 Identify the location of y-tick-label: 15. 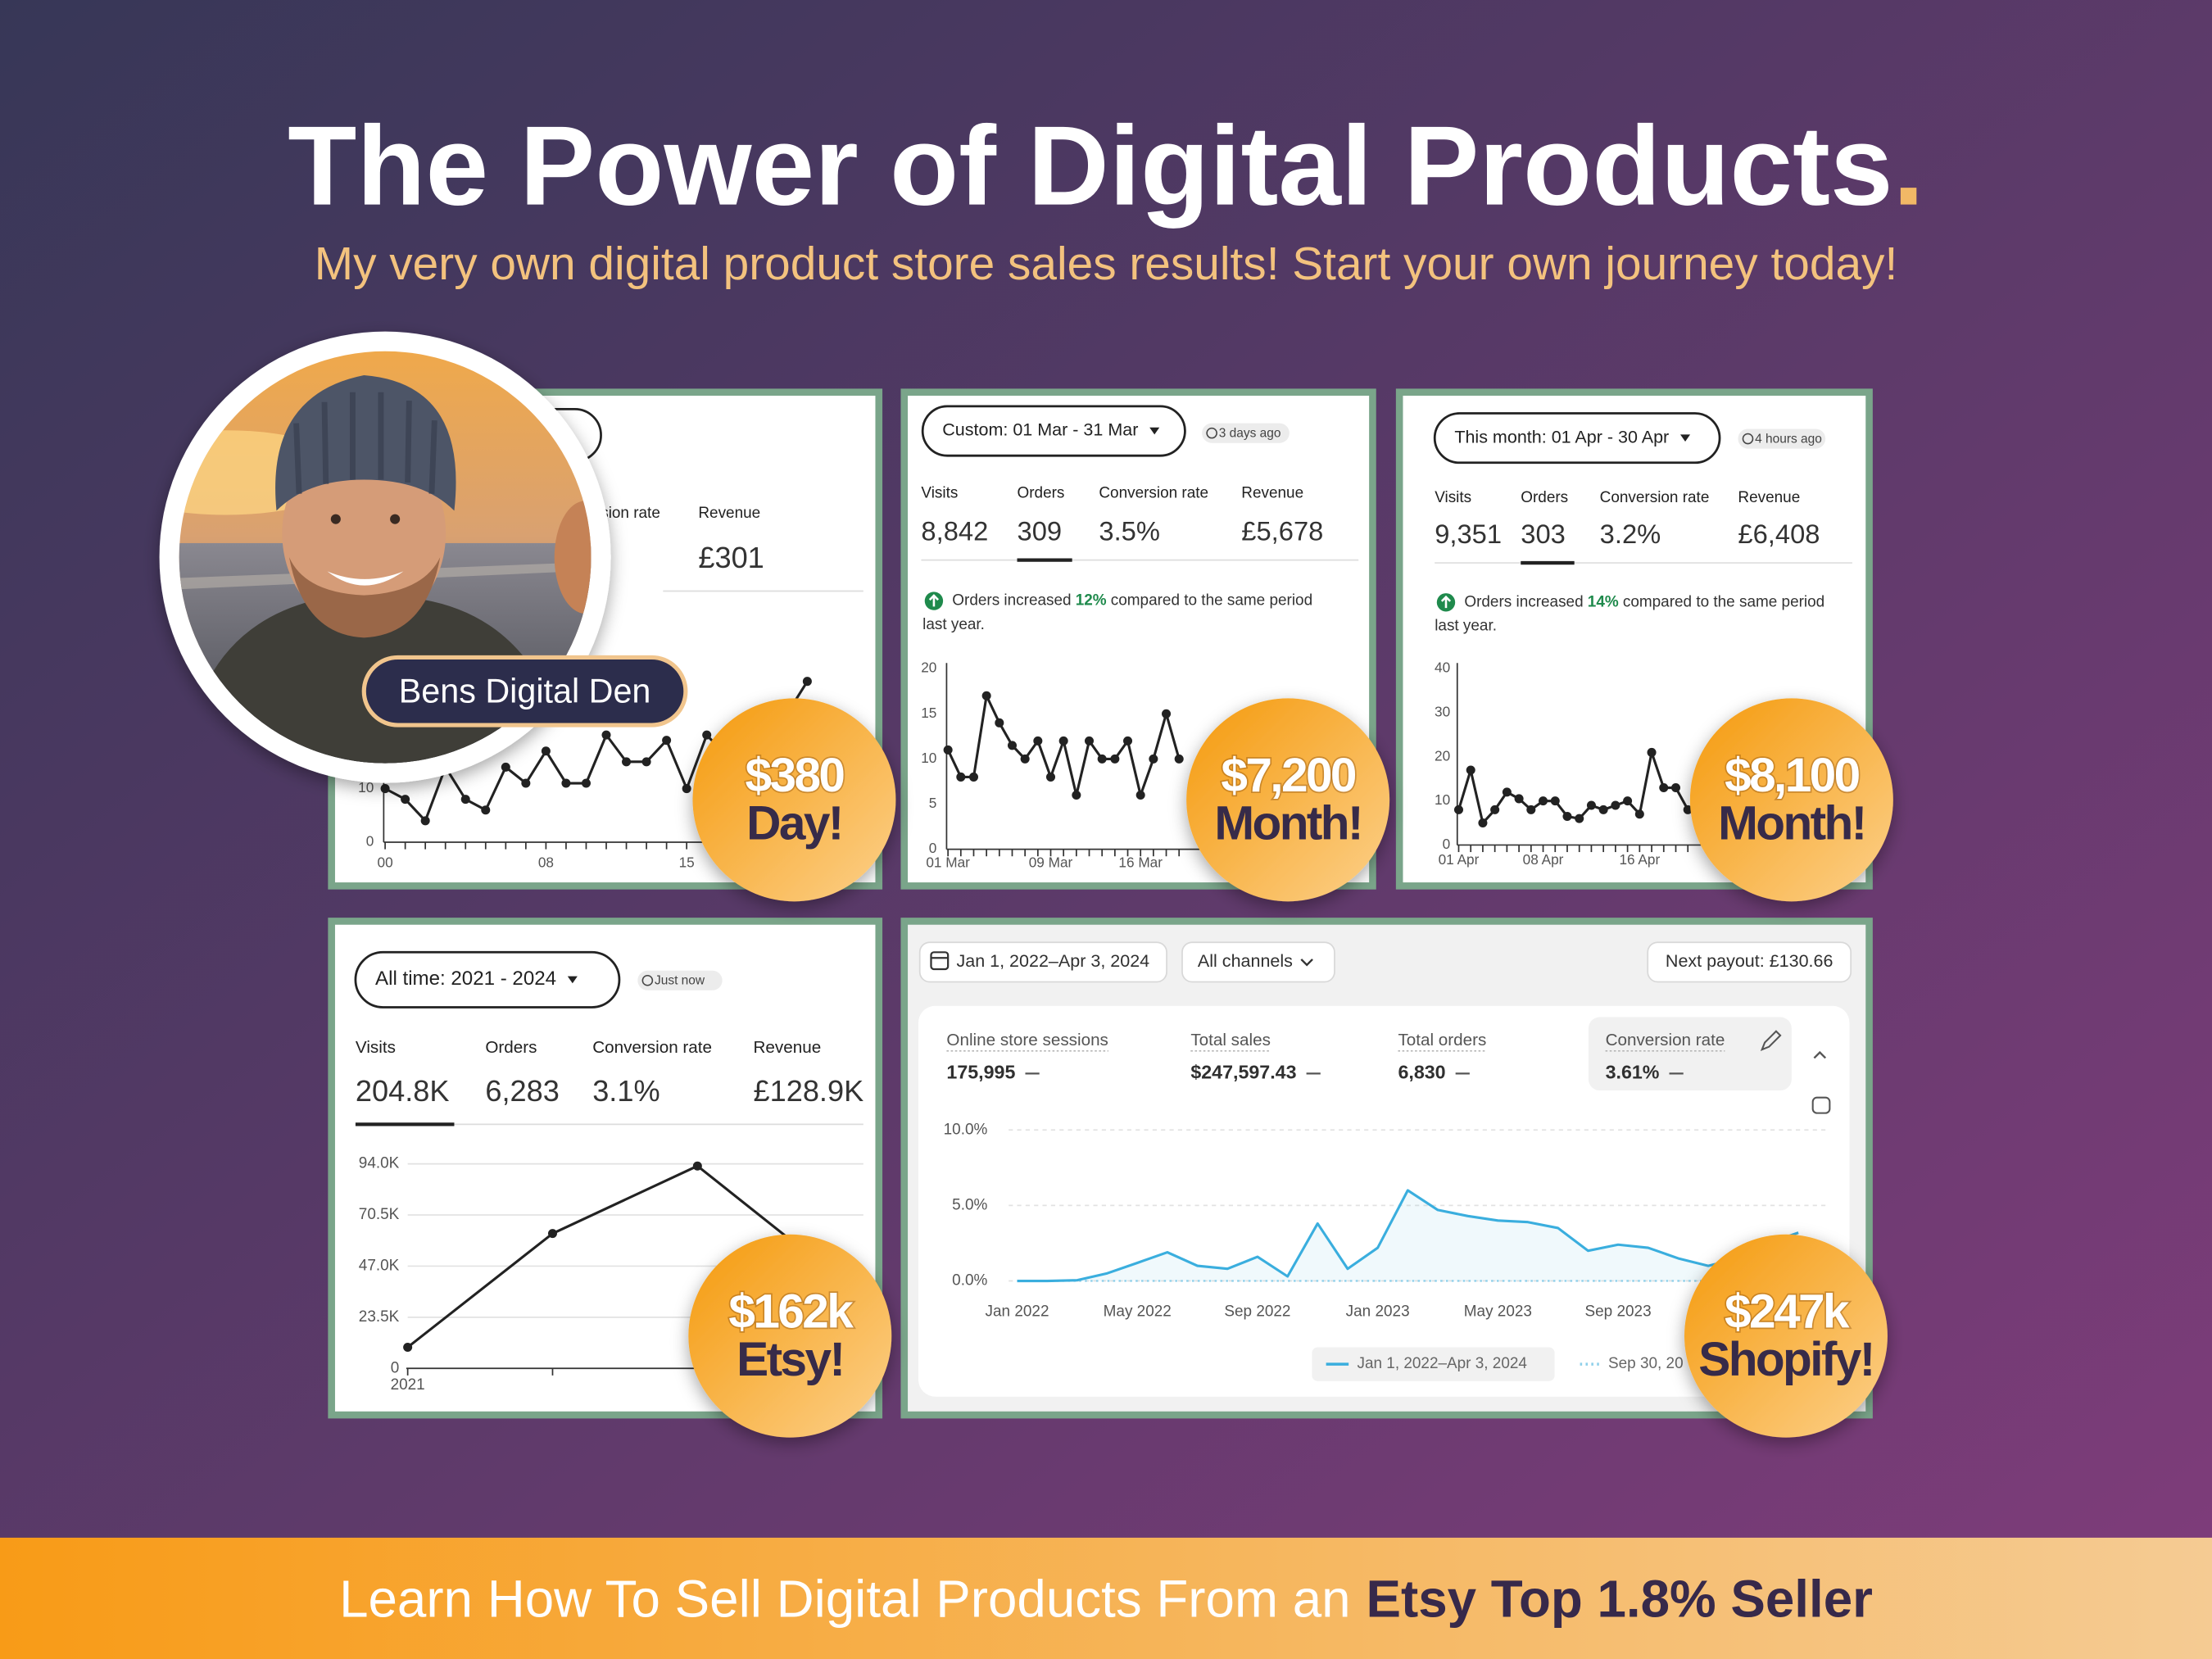
(928, 713).